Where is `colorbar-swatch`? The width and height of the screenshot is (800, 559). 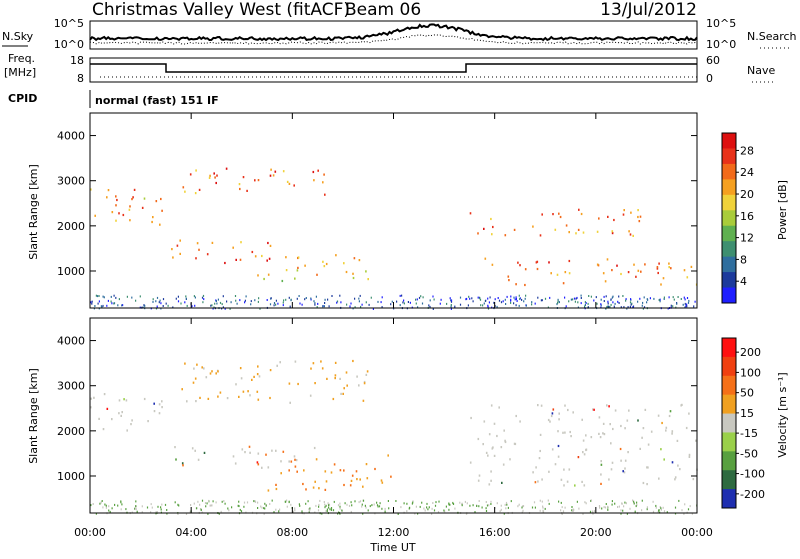 colorbar-swatch is located at coordinates (729, 187).